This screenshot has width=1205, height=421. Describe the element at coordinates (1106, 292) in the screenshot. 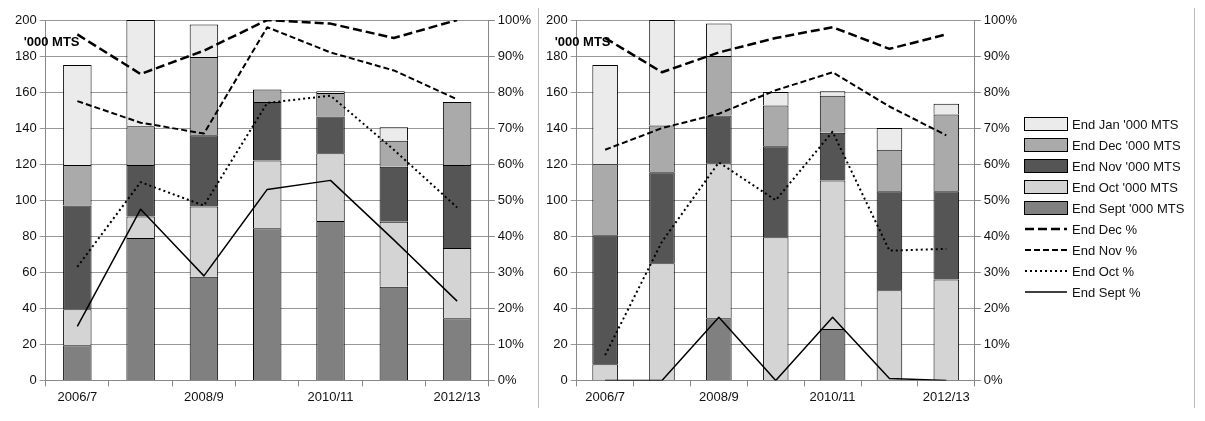

I see `legend-label: End Sept %` at that location.